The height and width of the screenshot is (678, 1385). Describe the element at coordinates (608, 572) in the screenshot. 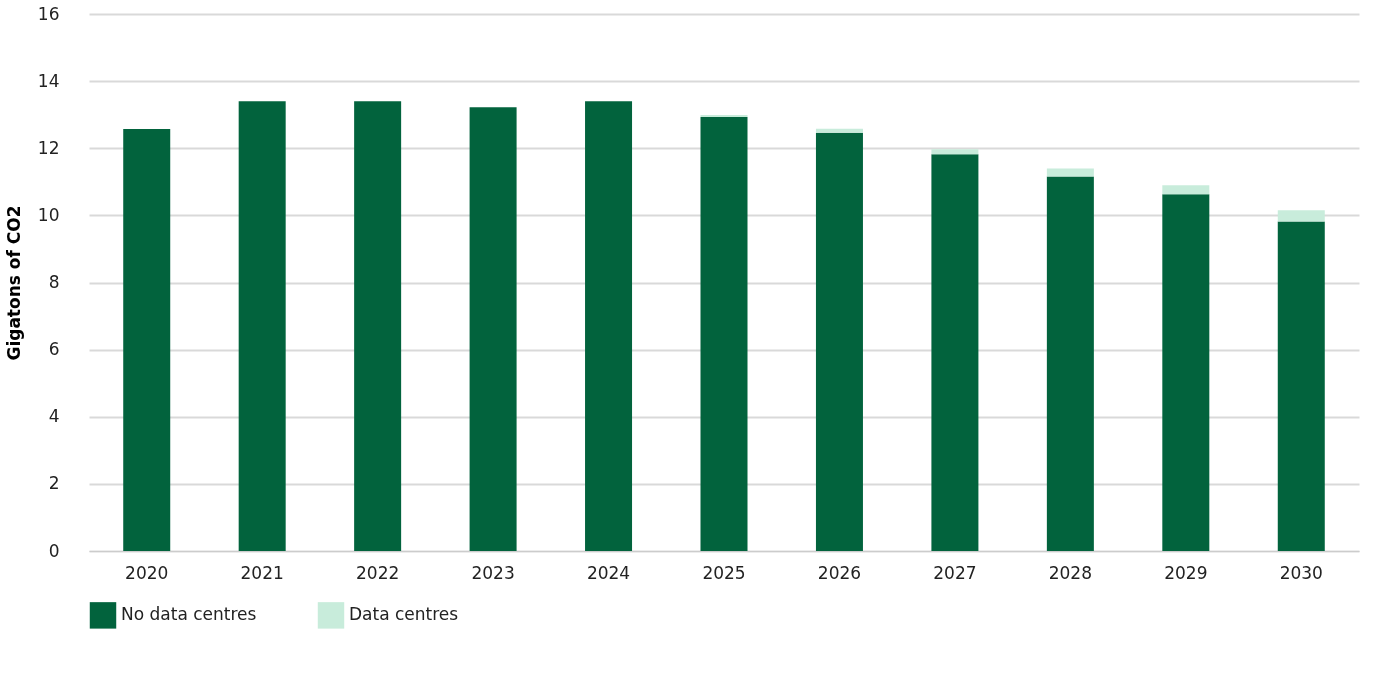

I see `x-tick-label: 2024` at that location.